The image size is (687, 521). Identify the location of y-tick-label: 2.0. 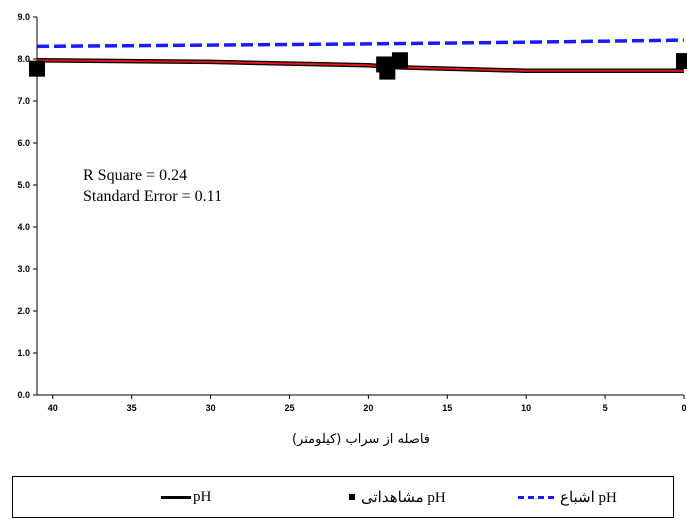
(23, 311).